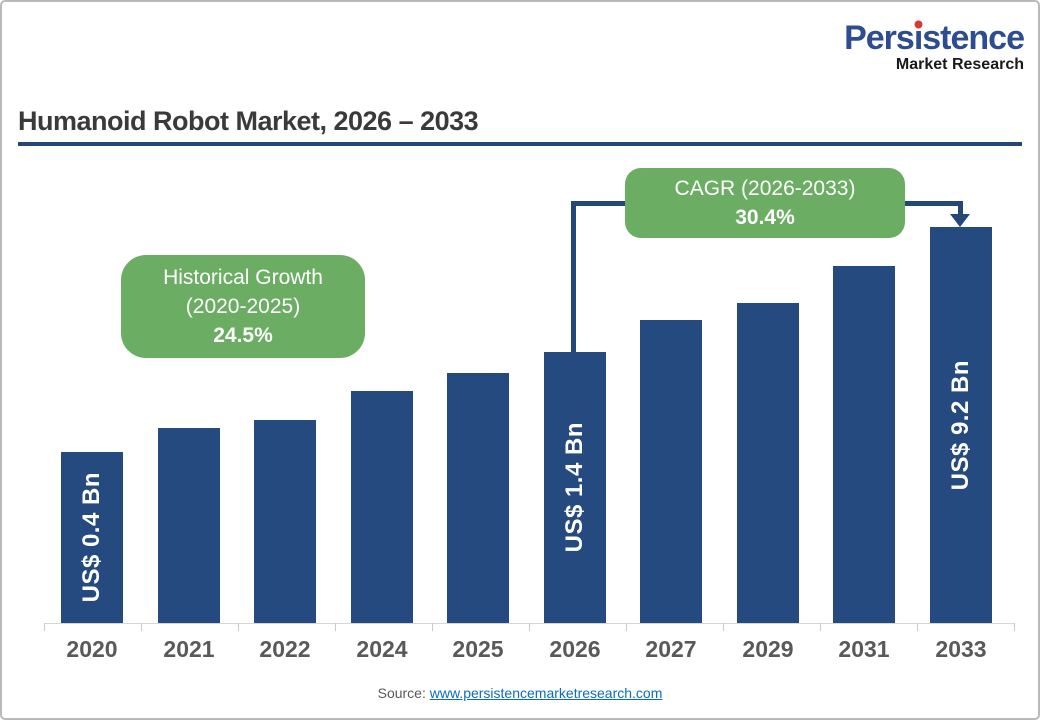 This screenshot has height=720, width=1040. What do you see at coordinates (960, 220) in the screenshot?
I see `cagr-arrow-down-icon` at bounding box center [960, 220].